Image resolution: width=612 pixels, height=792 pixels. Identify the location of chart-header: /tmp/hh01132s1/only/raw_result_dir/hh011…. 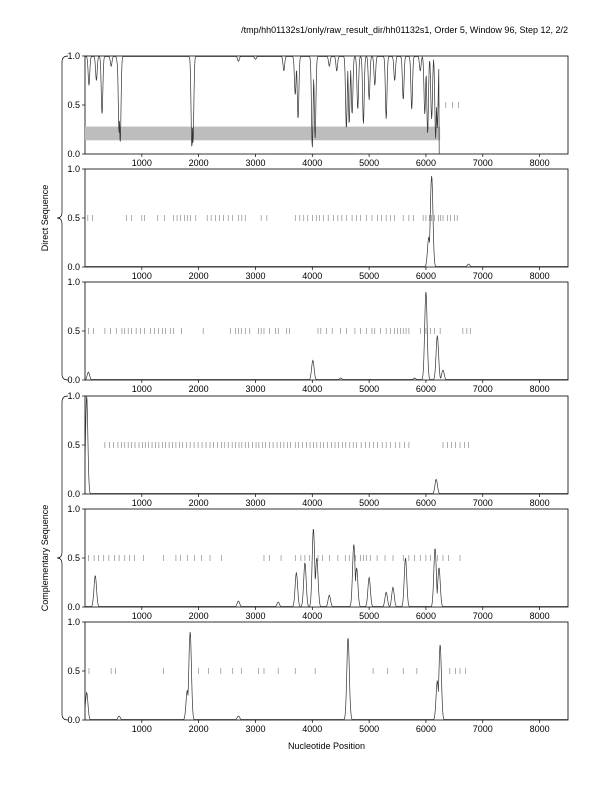
(404, 30).